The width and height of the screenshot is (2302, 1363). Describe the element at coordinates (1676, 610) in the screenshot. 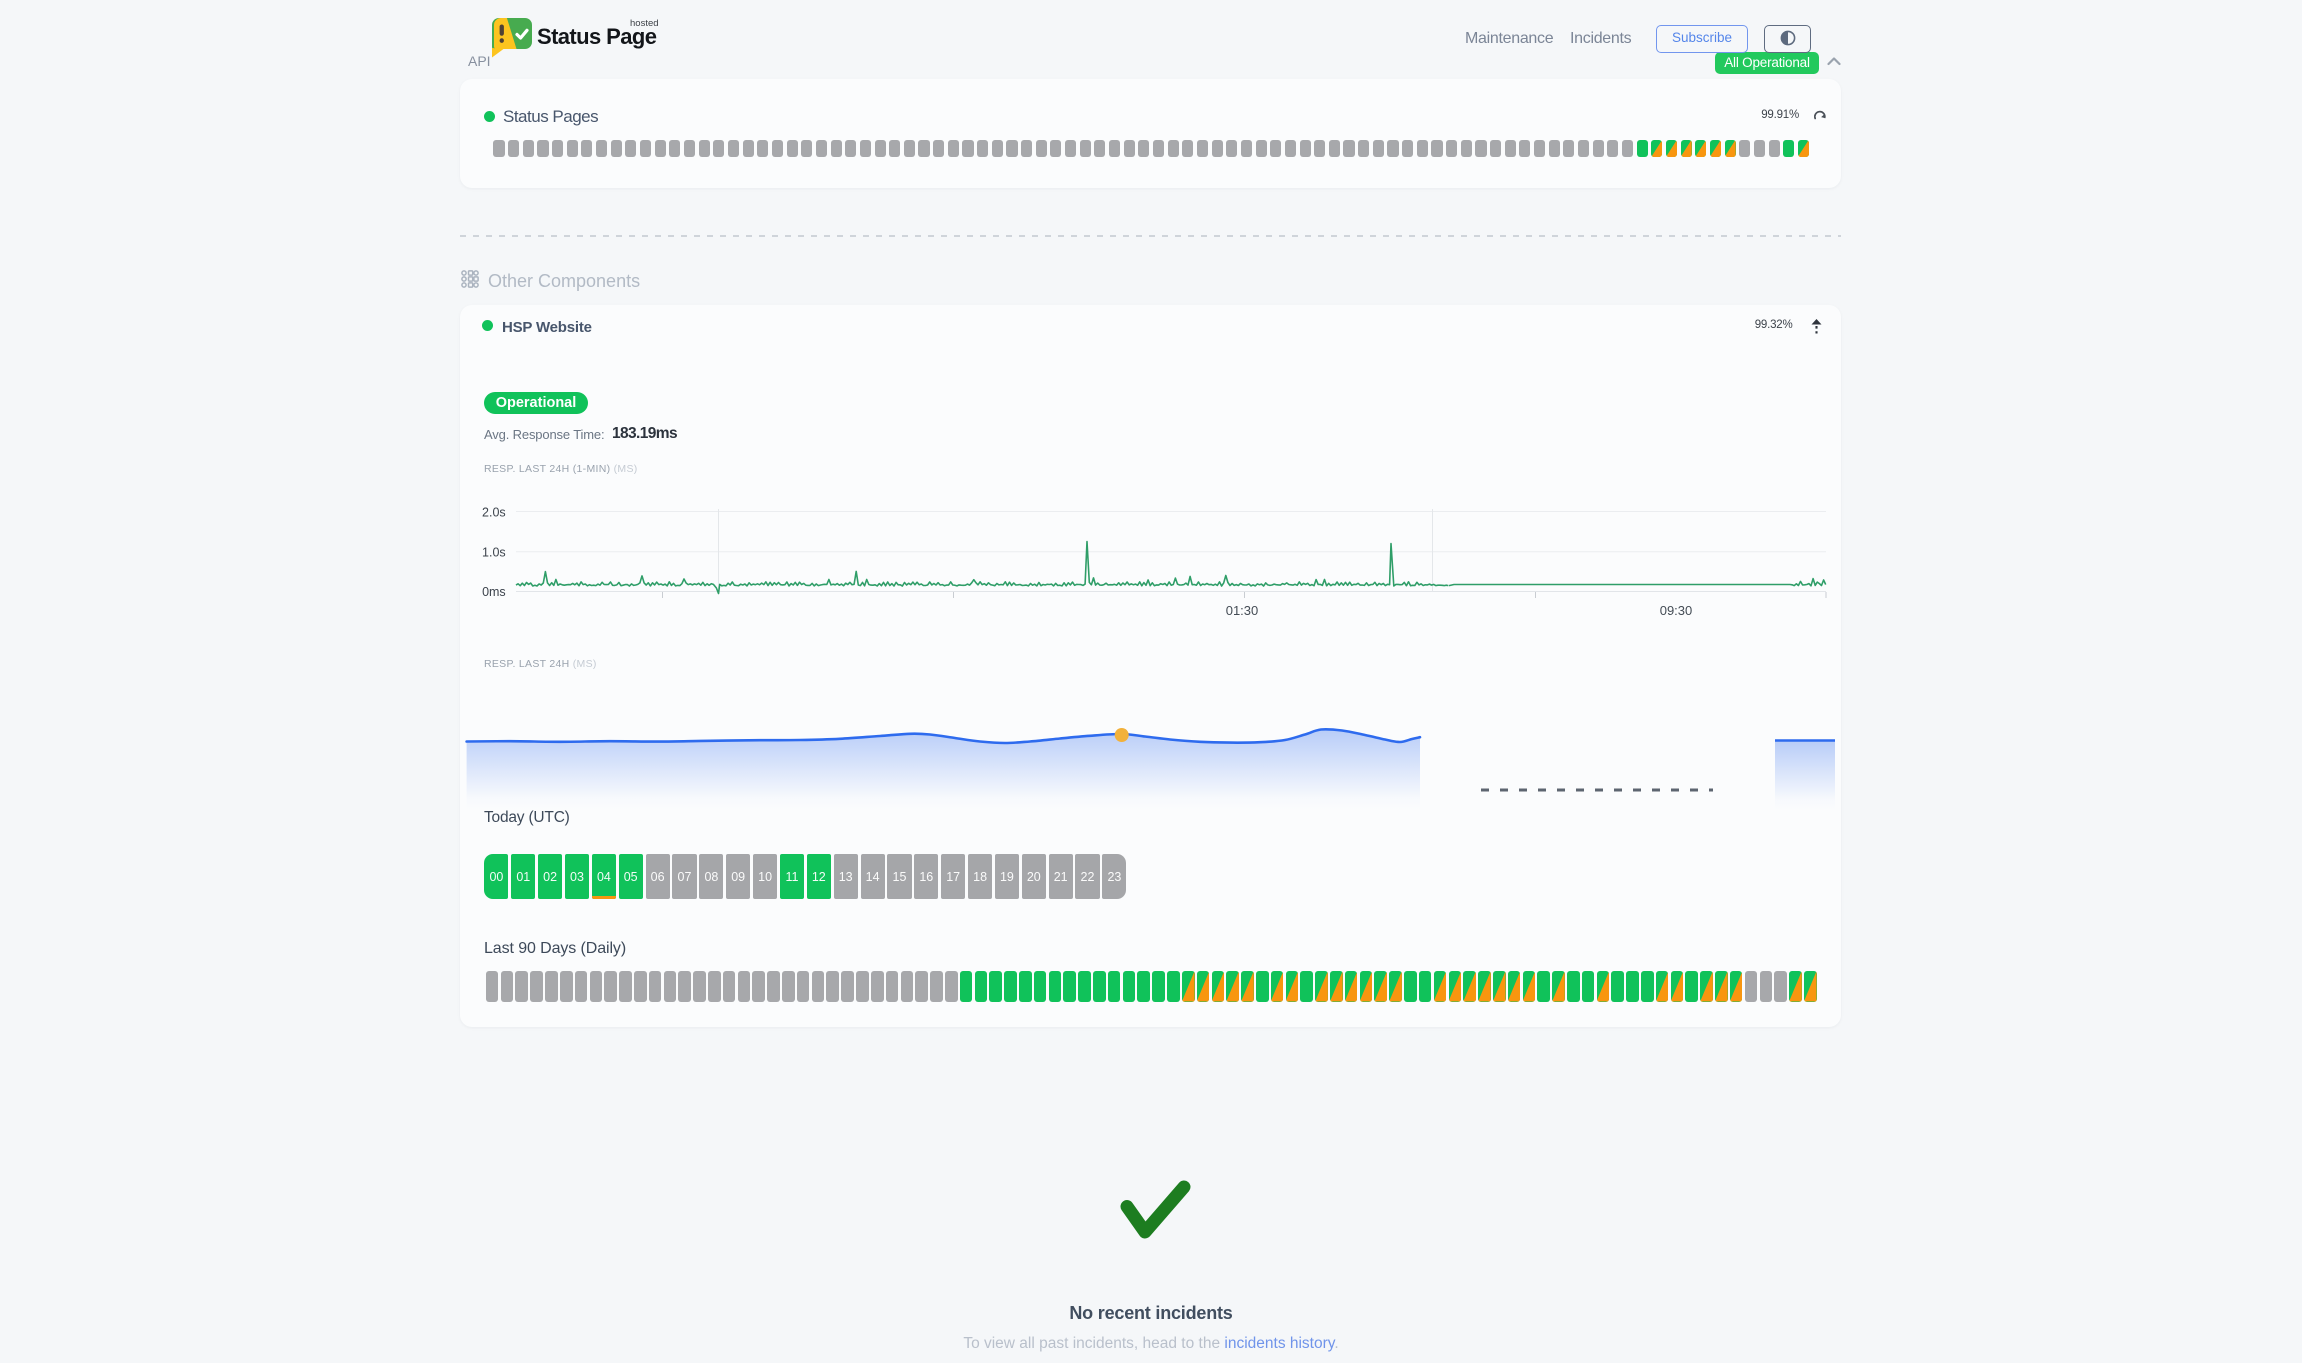

I see `svg-text: 09:30` at that location.